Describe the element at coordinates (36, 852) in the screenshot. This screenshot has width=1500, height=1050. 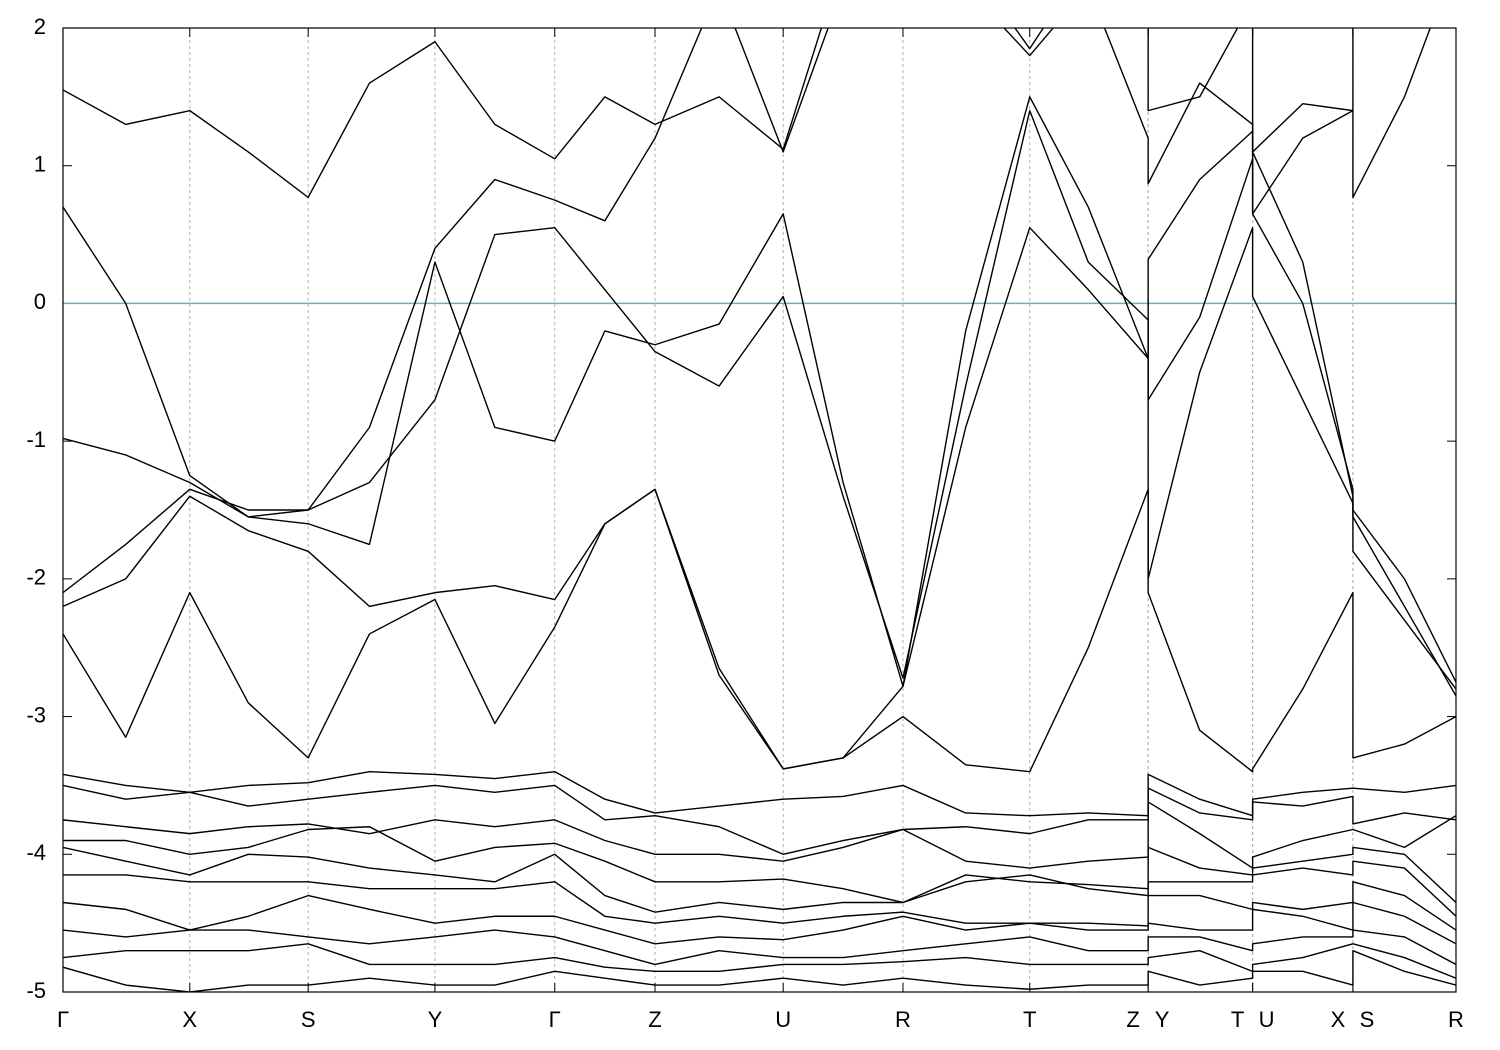
I see `y-tick-label: -4` at that location.